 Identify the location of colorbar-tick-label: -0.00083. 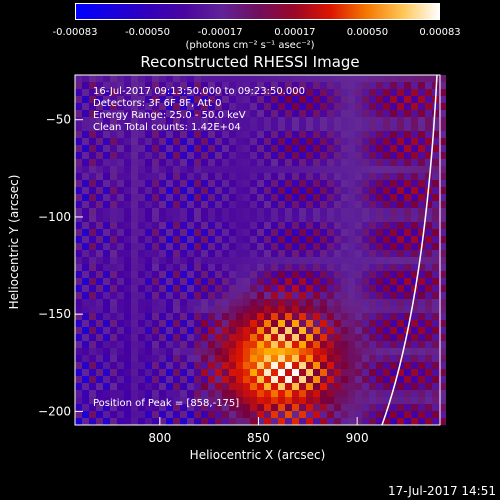
(75, 32).